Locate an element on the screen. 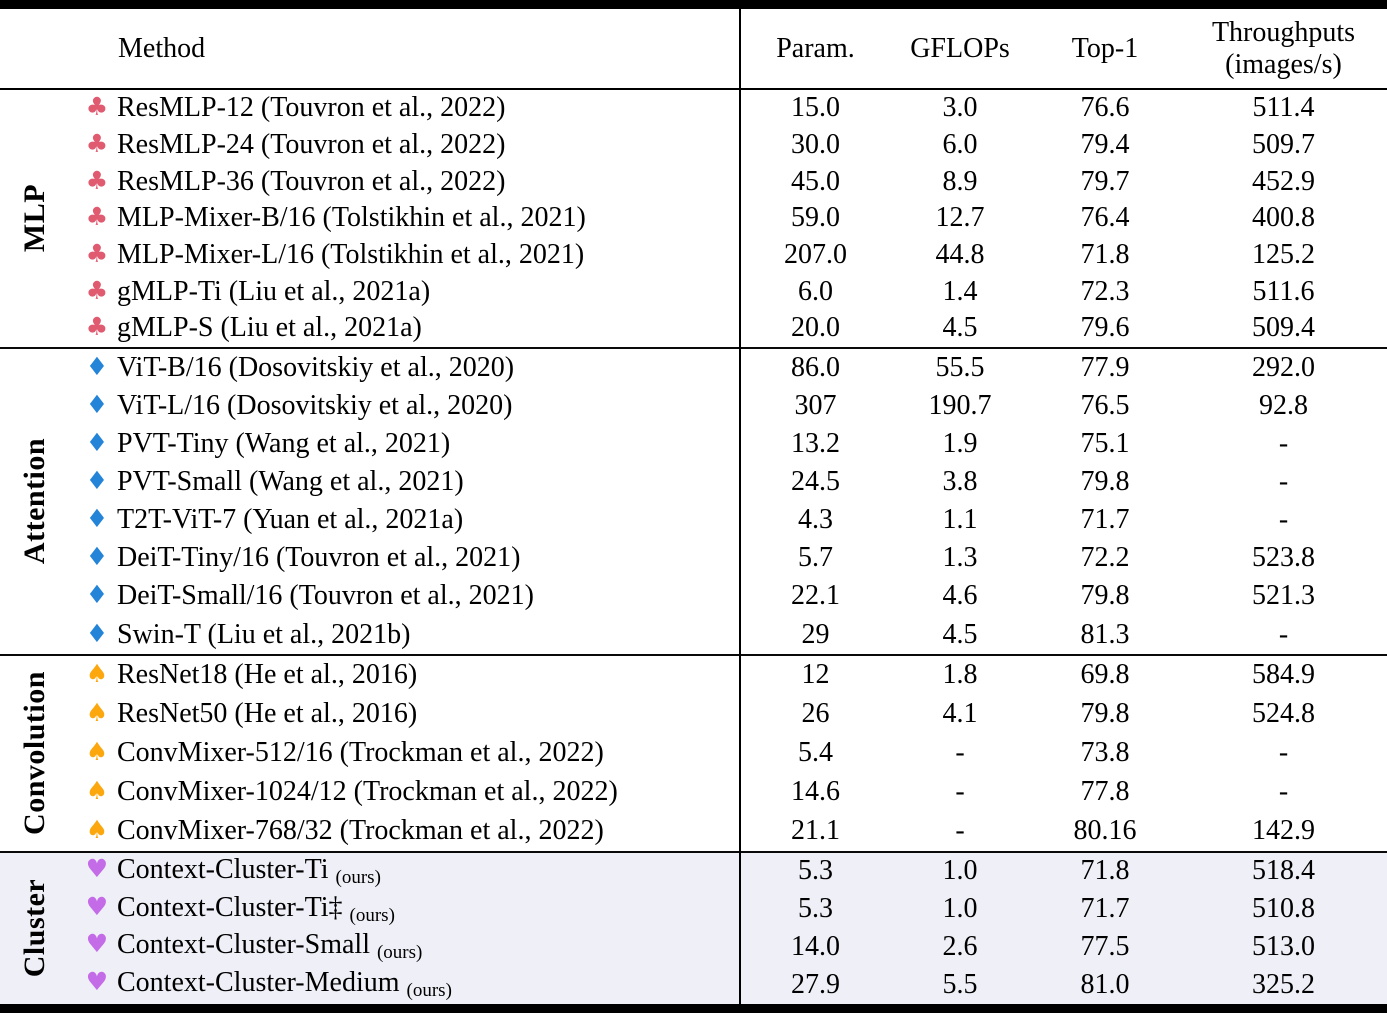 The width and height of the screenshot is (1387, 1013). group-label-attention: Attention is located at coordinates (35, 501).